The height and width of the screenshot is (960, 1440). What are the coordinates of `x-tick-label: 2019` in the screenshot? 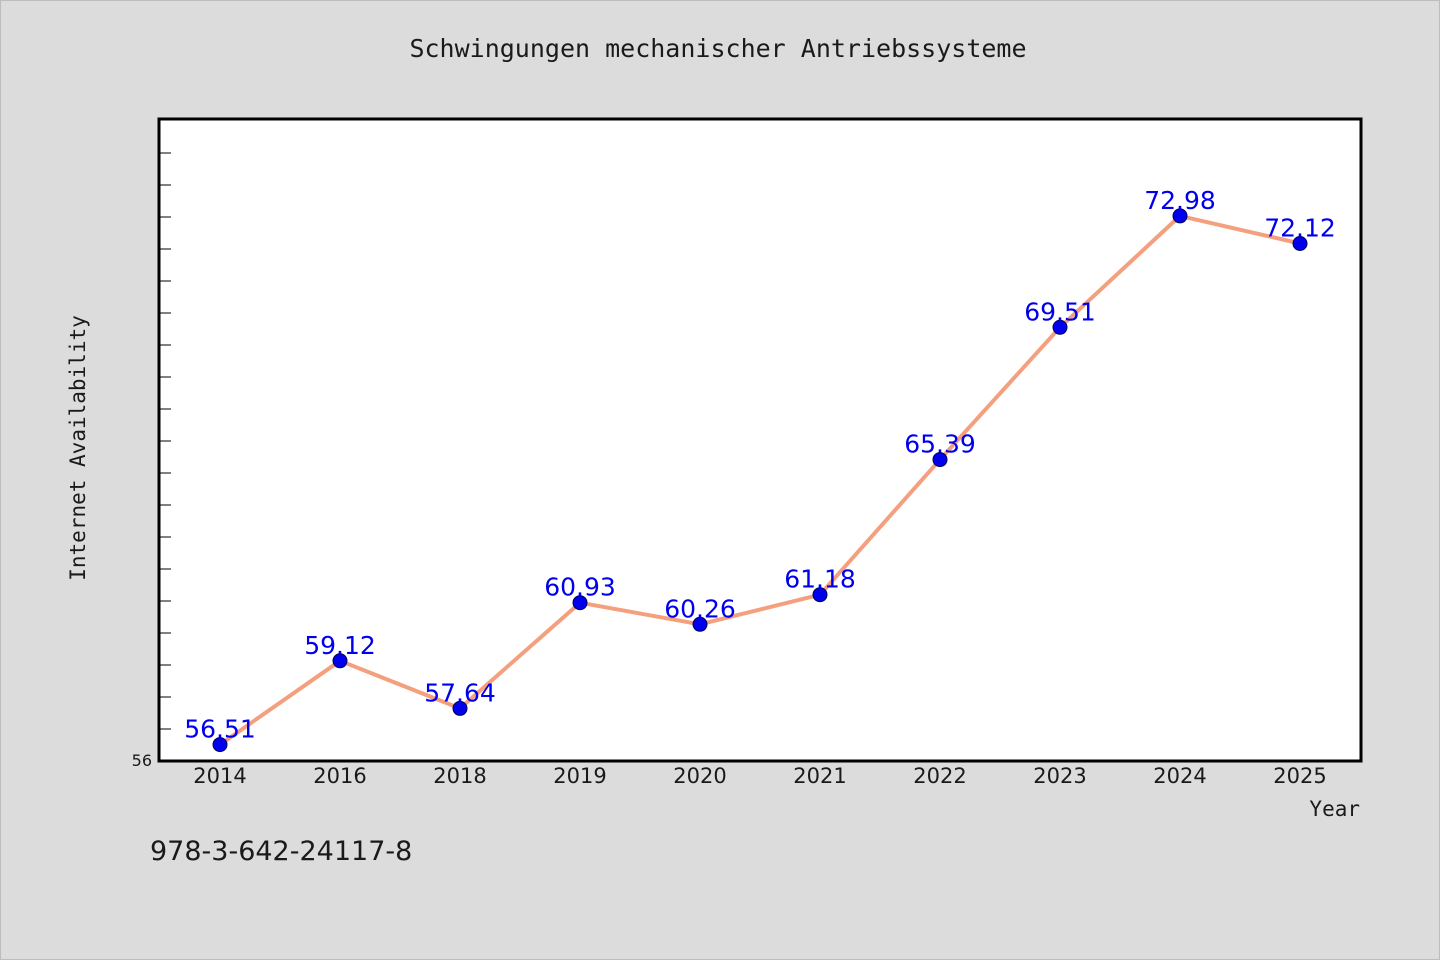 It's located at (579, 776).